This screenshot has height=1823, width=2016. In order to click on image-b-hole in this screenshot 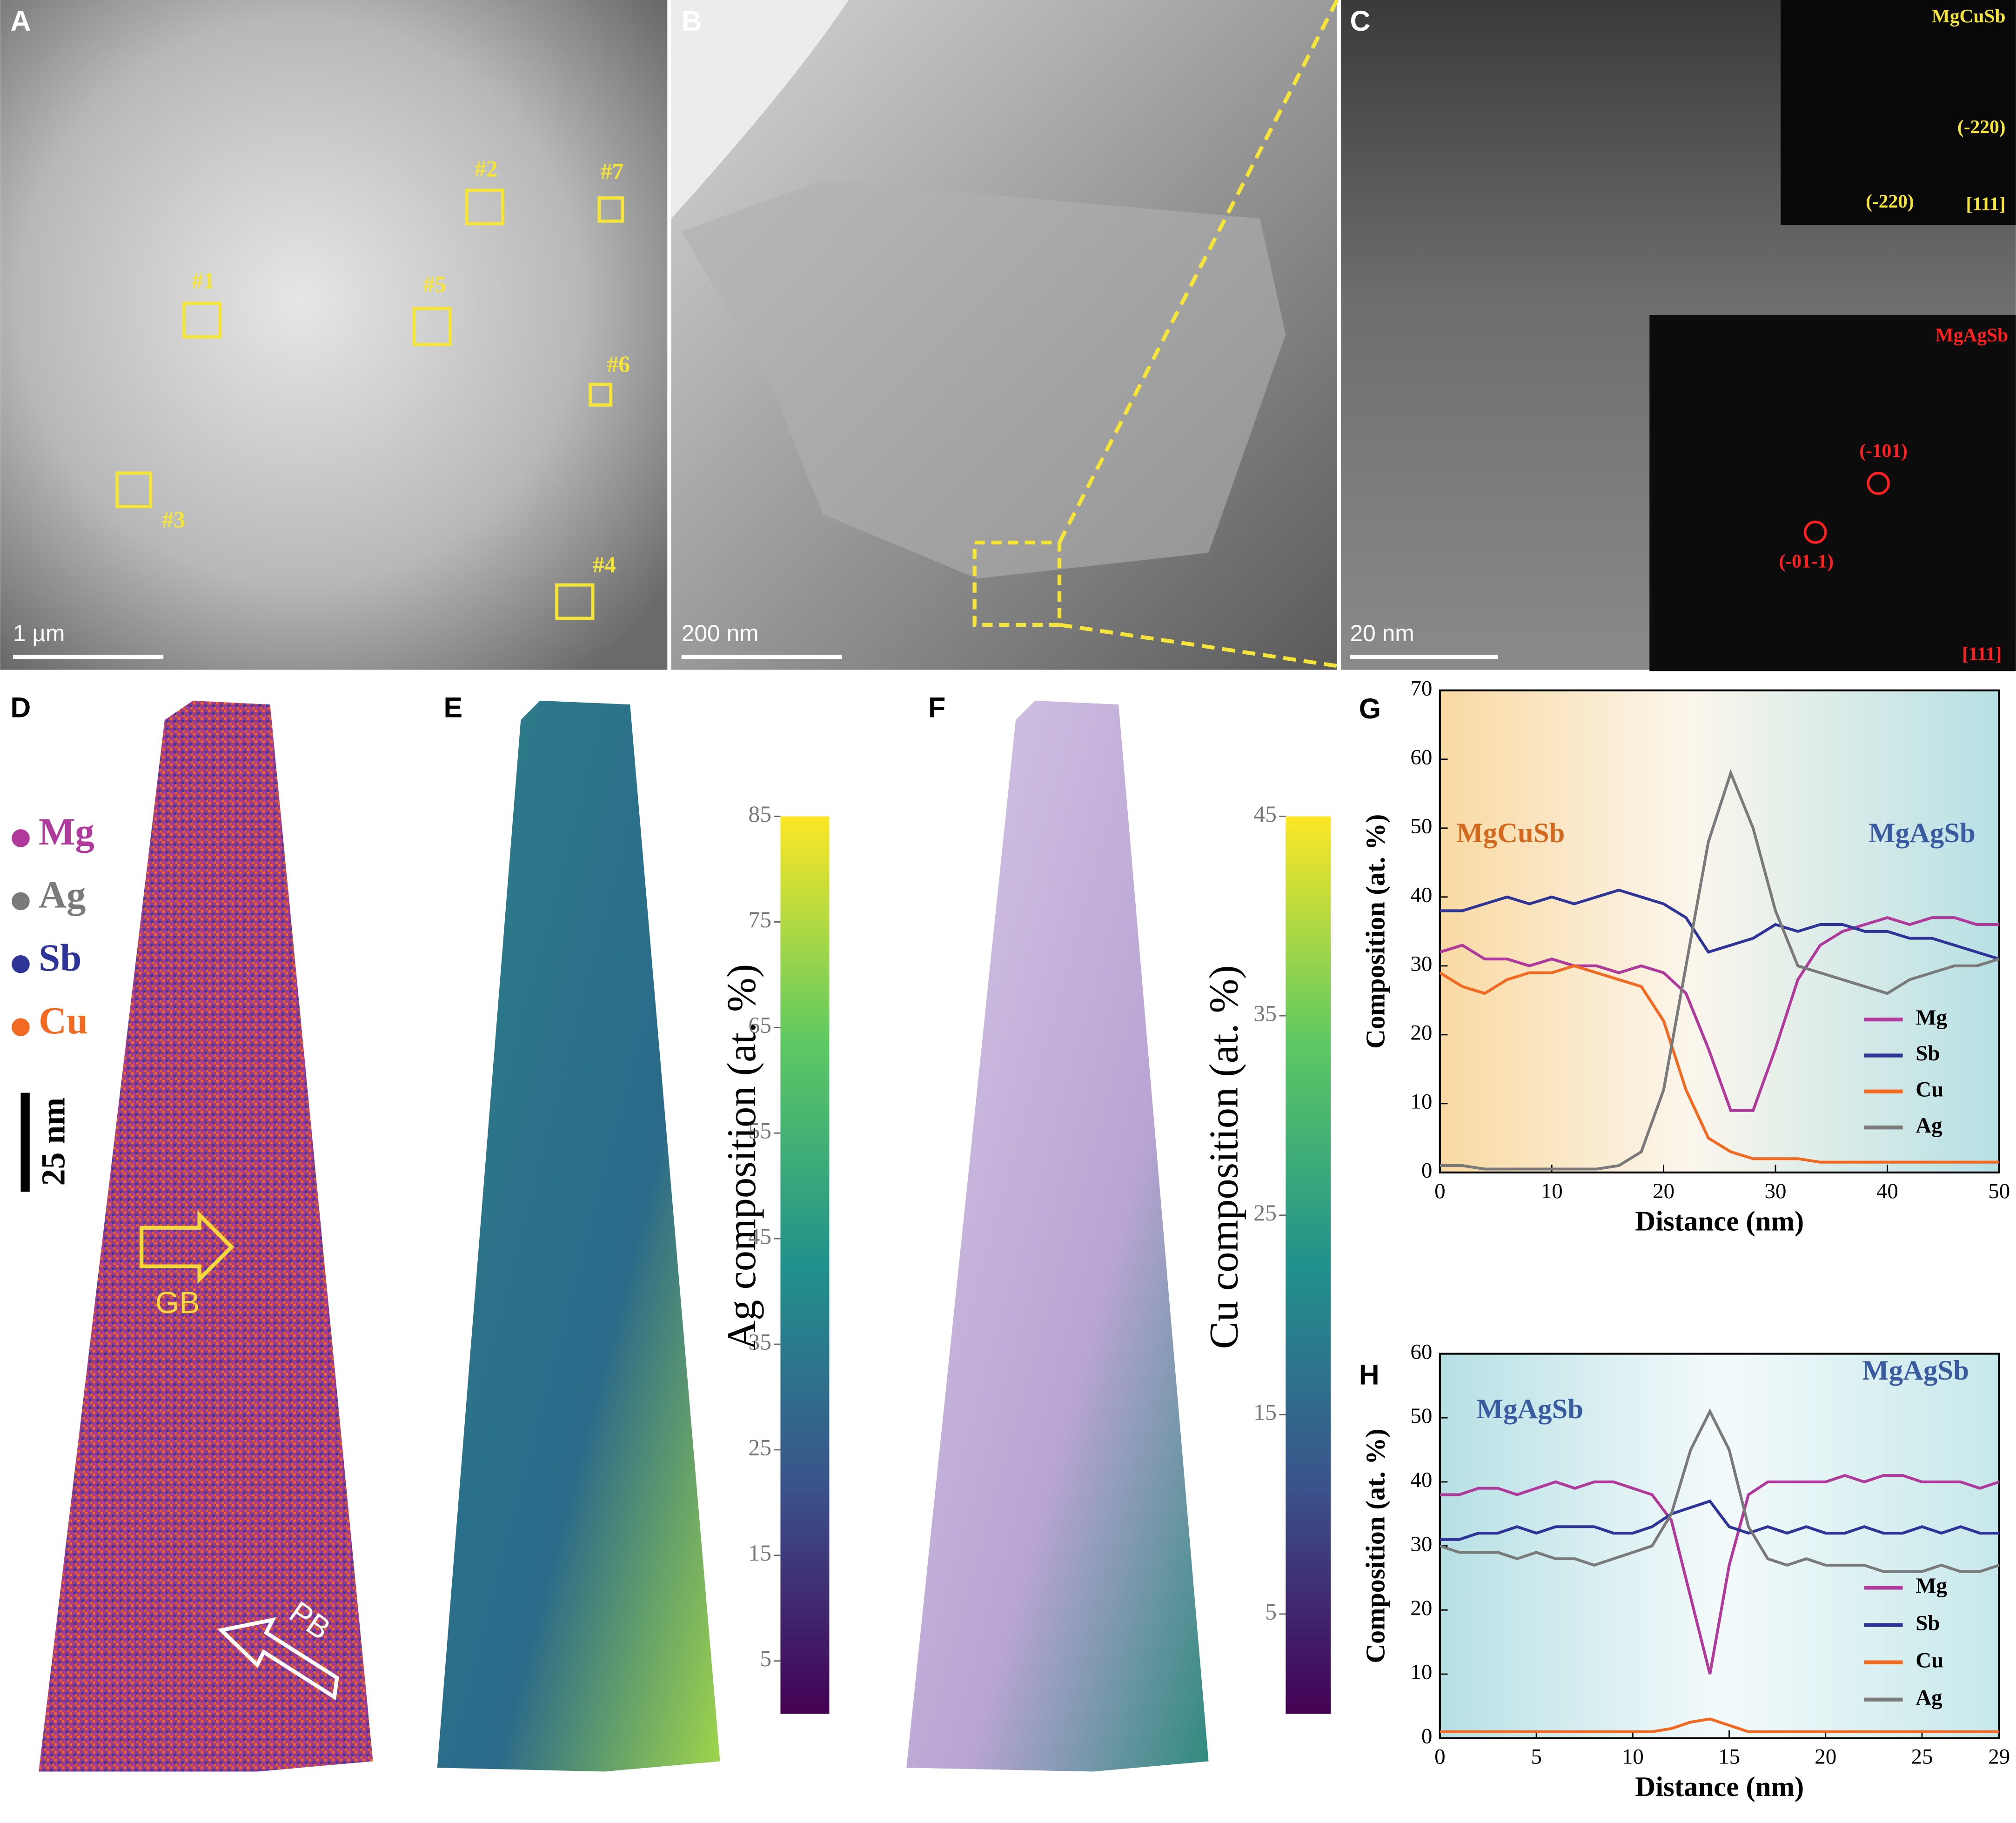, I will do `click(760, 109)`.